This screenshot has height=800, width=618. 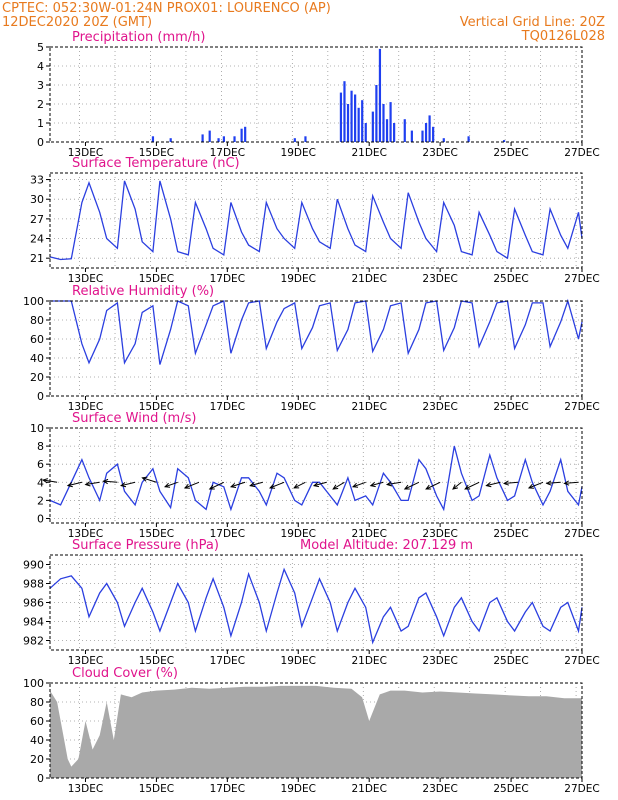 What do you see at coordinates (77, 22) in the screenshot?
I see `header-date: 12DEC2020 20Z (GMT)` at bounding box center [77, 22].